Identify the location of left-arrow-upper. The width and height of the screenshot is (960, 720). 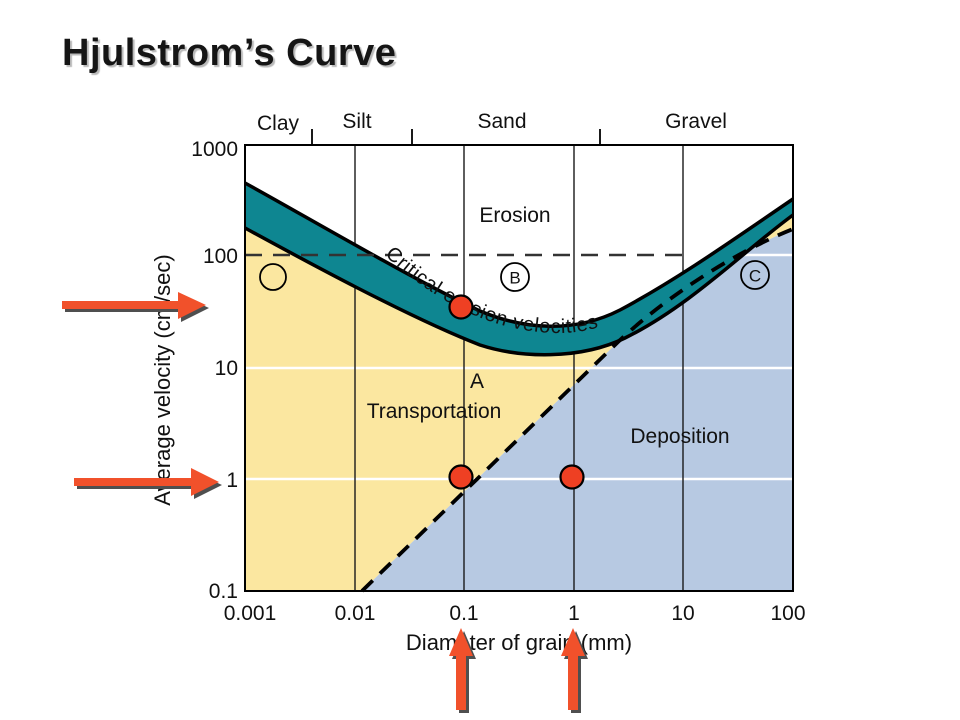
(135, 307).